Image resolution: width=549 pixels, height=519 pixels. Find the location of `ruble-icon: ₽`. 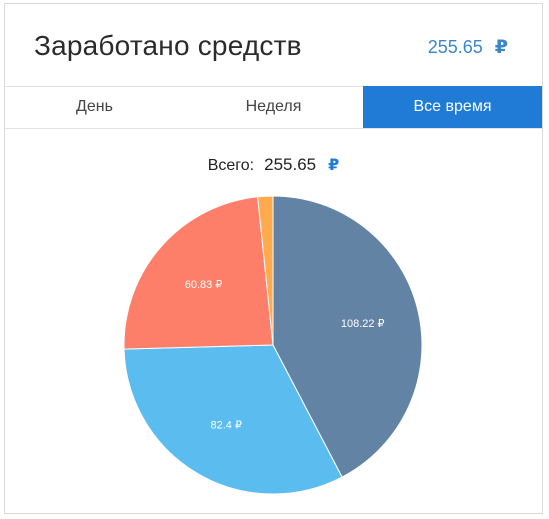

ruble-icon: ₽ is located at coordinates (501, 47).